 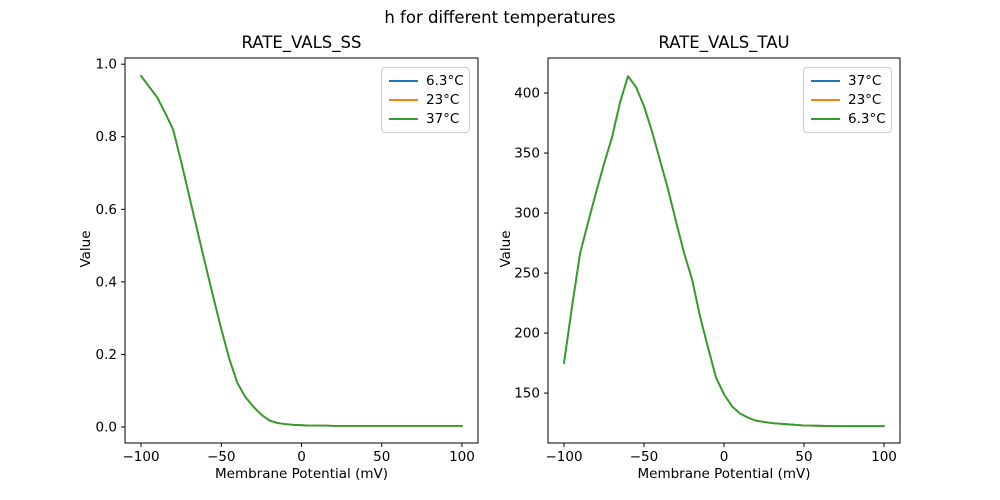 I want to click on tau-x-tick-label: −100, so click(x=563, y=457).